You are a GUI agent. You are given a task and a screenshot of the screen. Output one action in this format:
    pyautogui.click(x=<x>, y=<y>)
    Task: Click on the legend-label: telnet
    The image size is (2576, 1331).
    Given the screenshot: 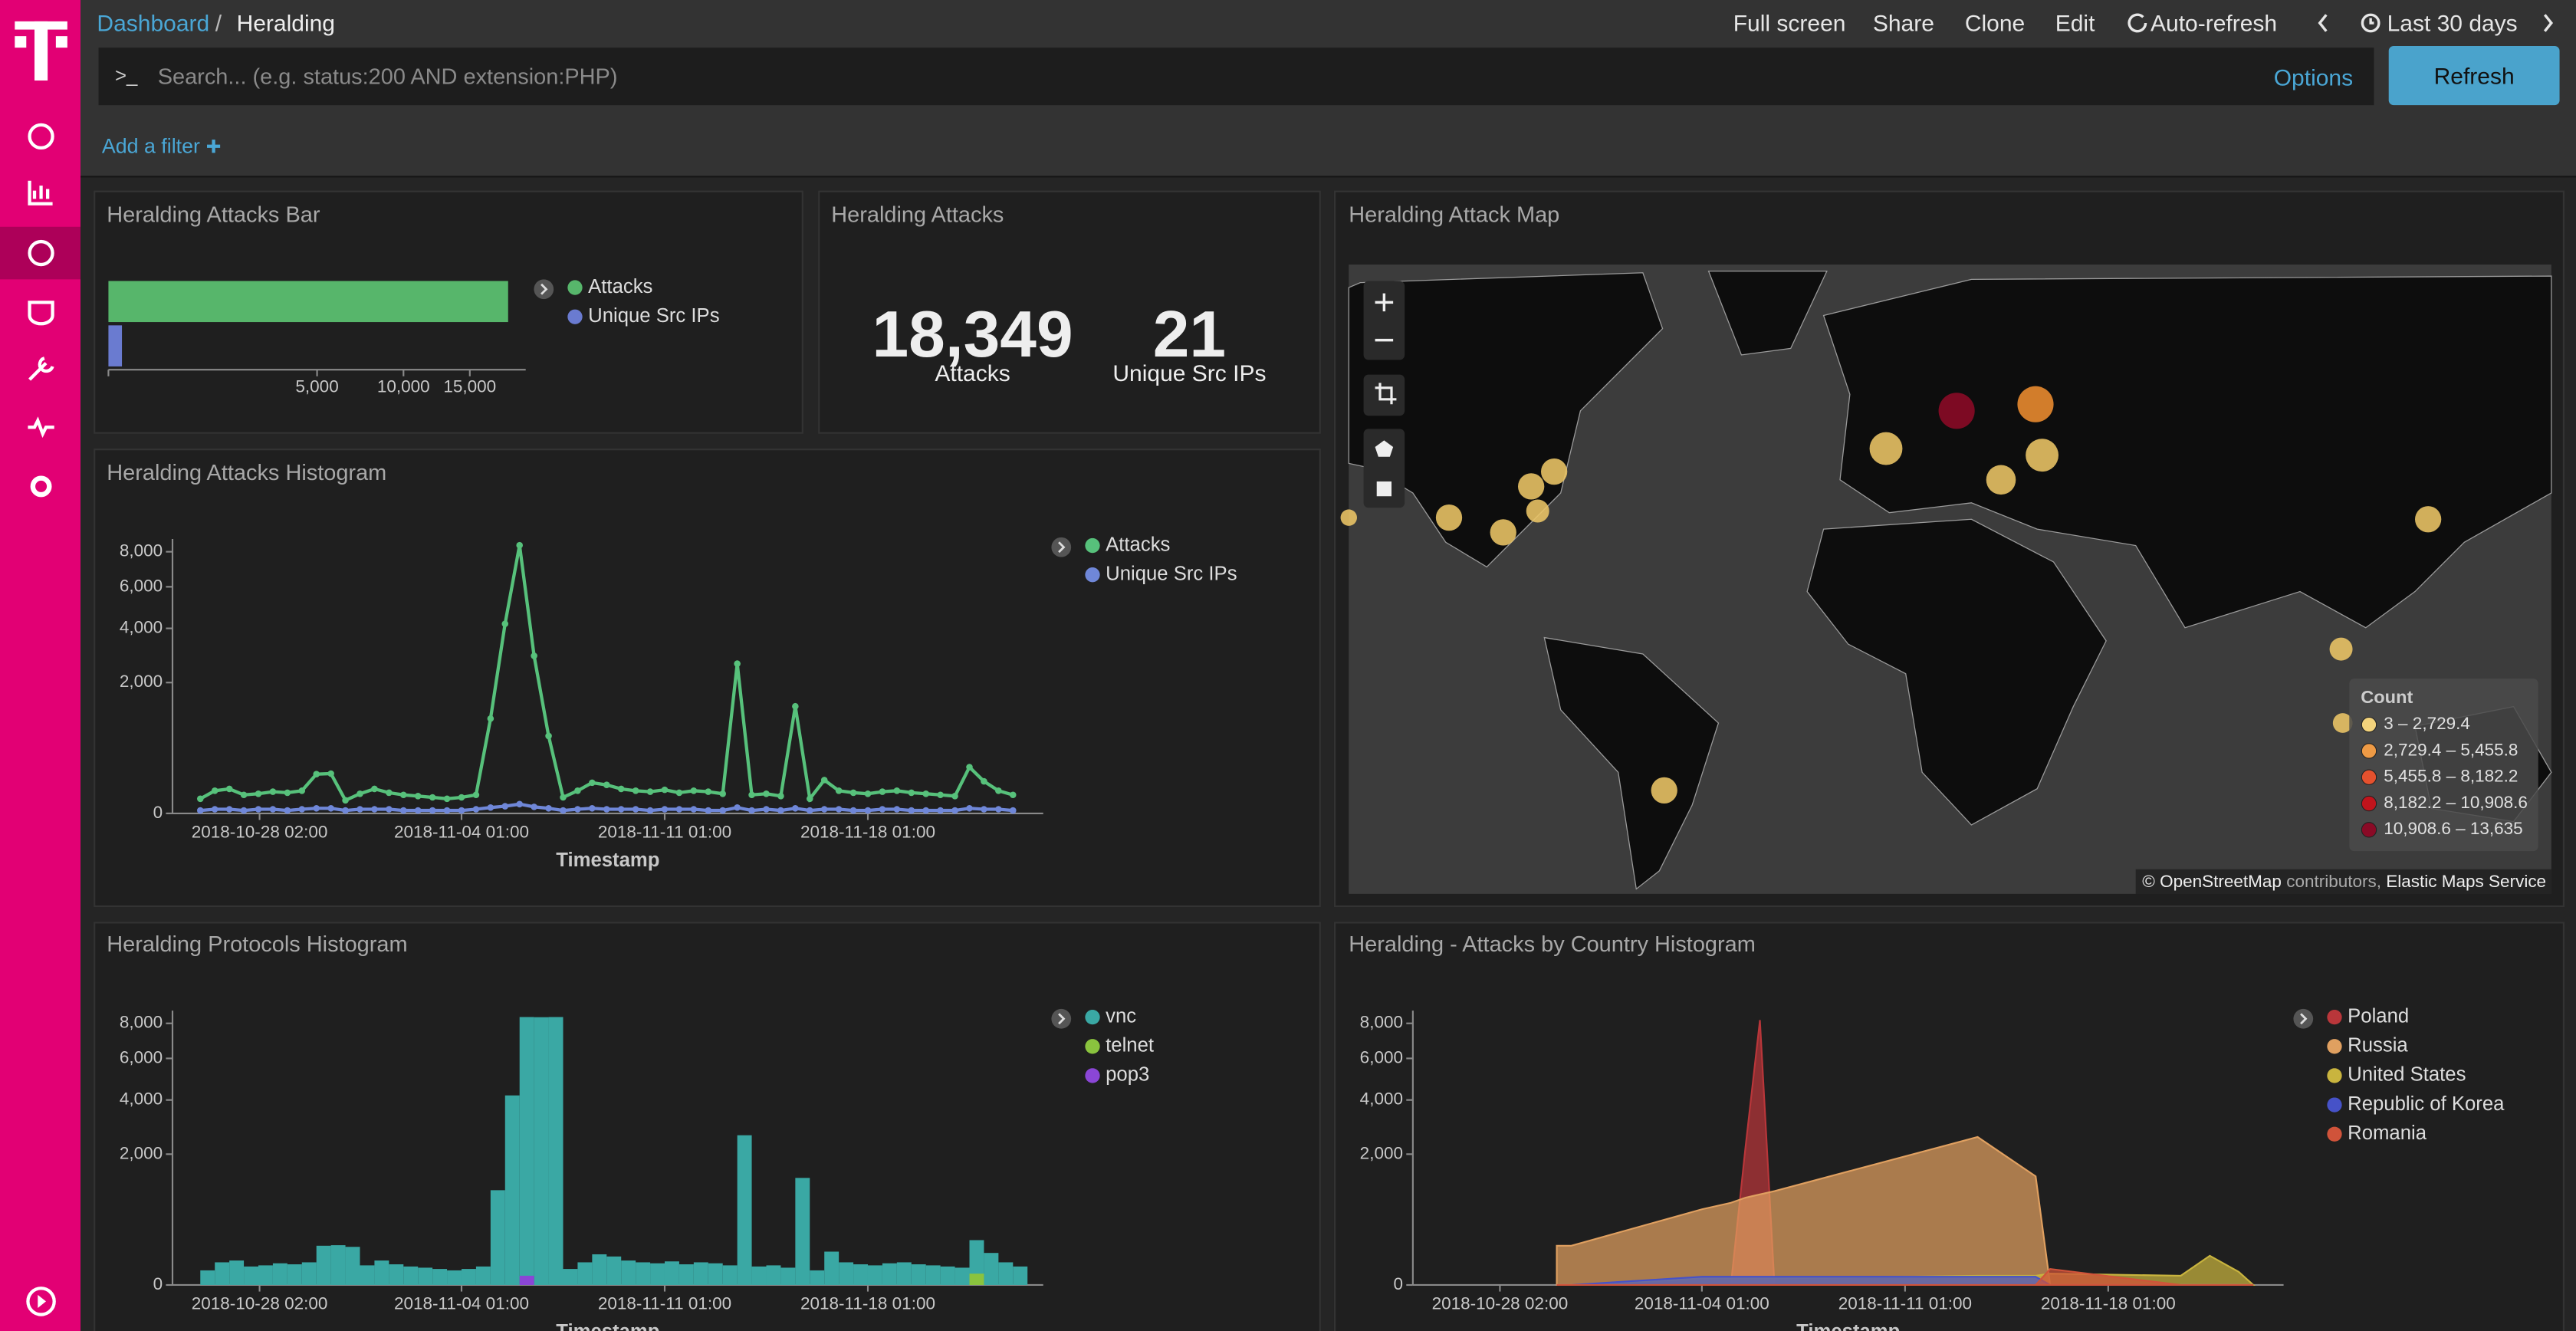 What is the action you would take?
    pyautogui.click(x=1130, y=1046)
    